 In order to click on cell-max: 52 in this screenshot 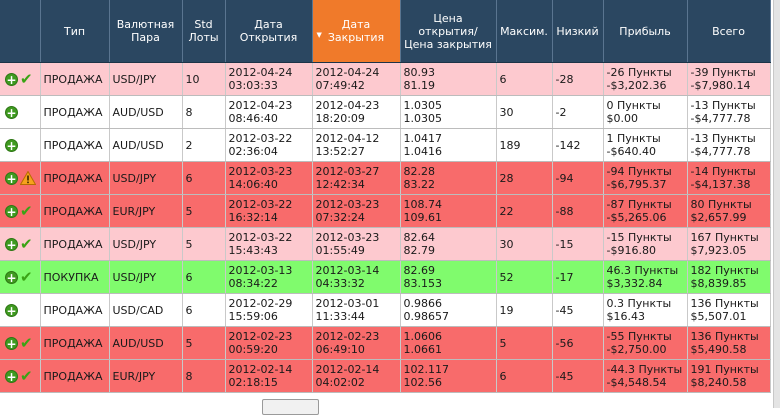, I will do `click(524, 277)`.